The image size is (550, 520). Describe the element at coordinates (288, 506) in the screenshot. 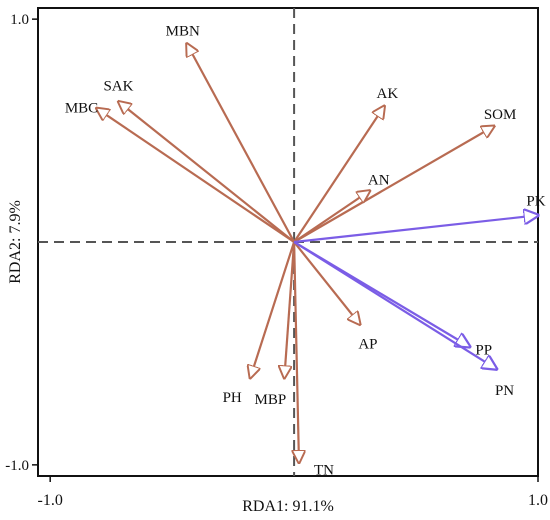

I see `x-axis-label: RDA1: 91.1%` at that location.